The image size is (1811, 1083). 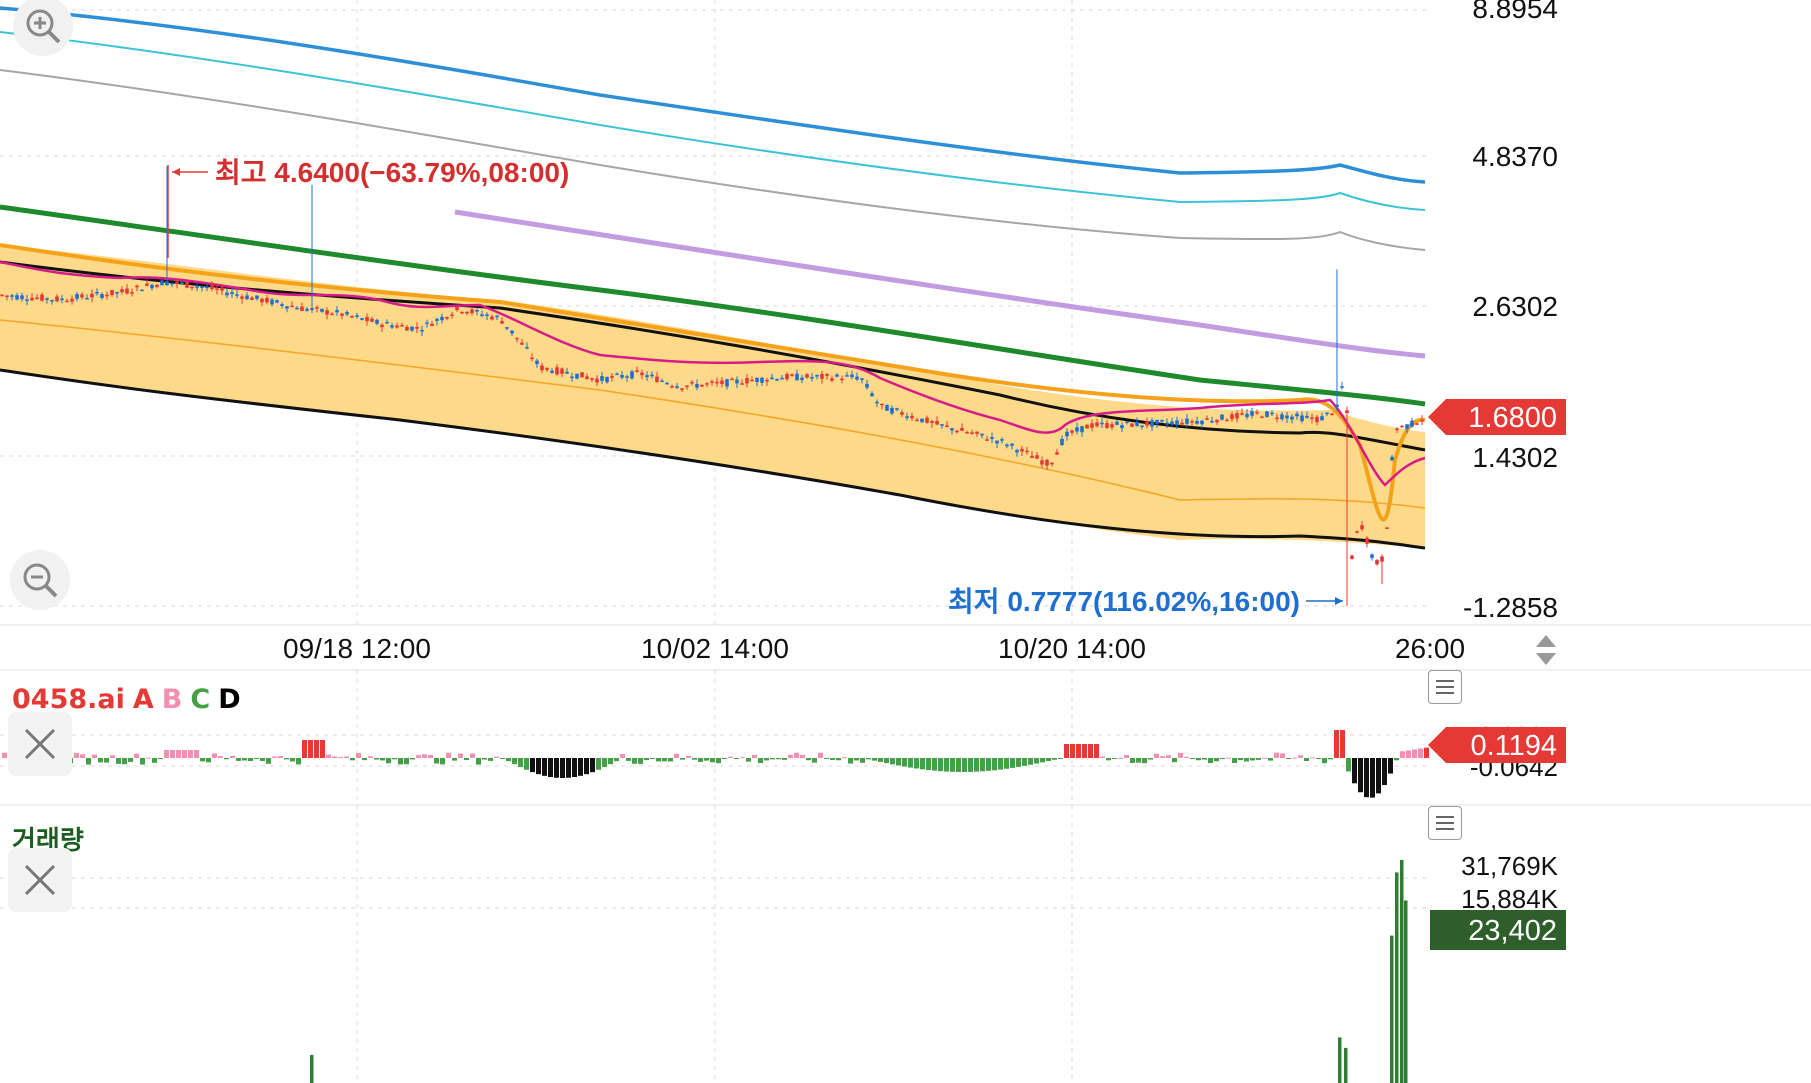 I want to click on indicator-current-value: 0.1194, so click(x=1513, y=746).